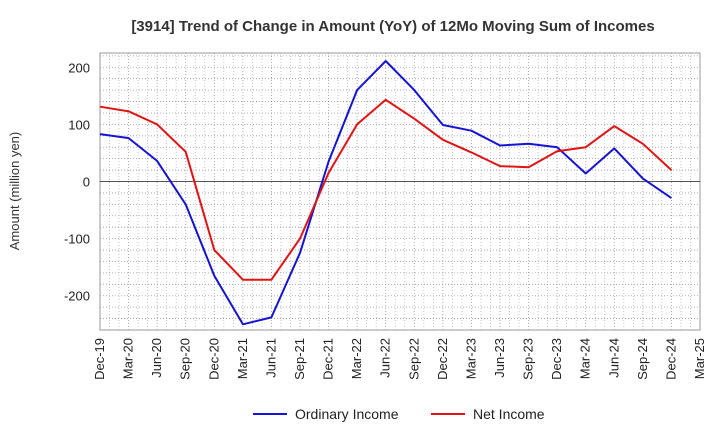 The image size is (720, 440). I want to click on x-tick-label: Jun-20, so click(156, 358).